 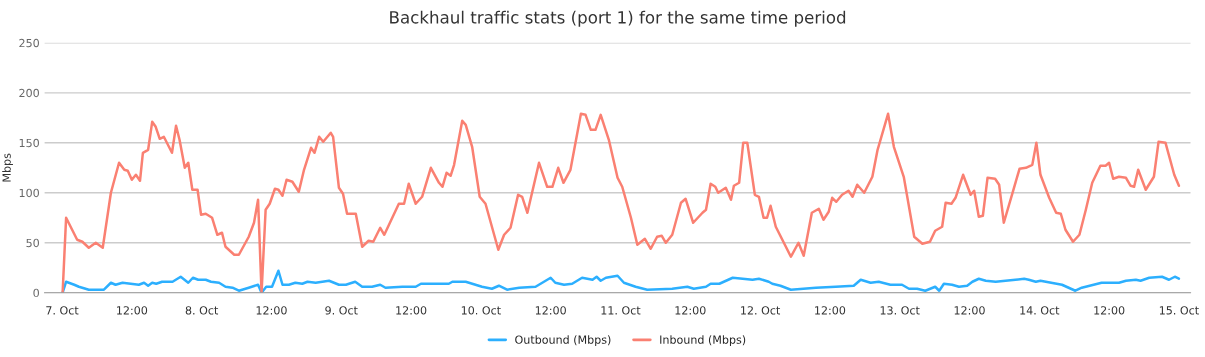 What do you see at coordinates (703, 340) in the screenshot?
I see `legend-label: Inbound (Mbps)` at bounding box center [703, 340].